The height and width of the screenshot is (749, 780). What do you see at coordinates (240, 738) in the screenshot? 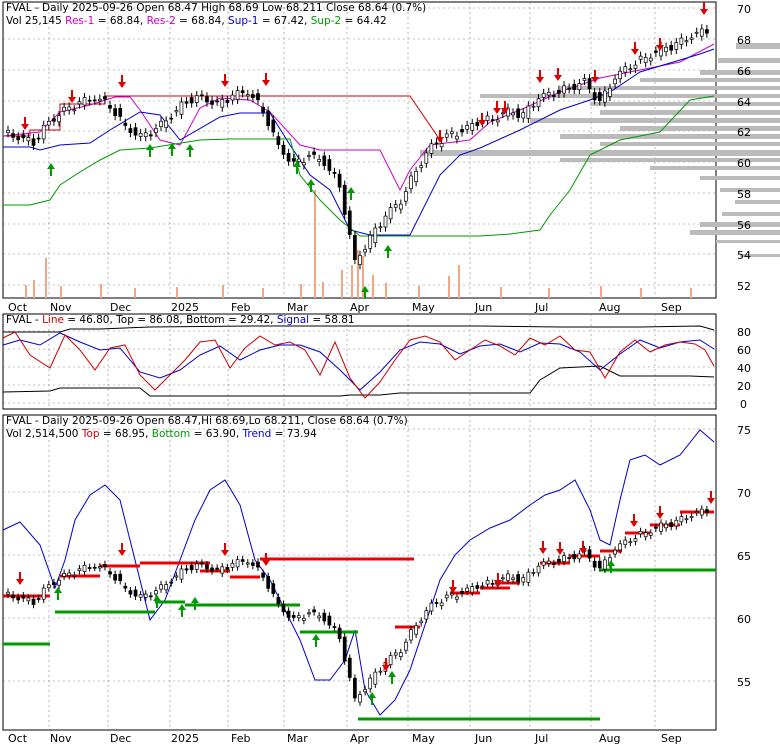
I see `x-tick: Feb` at bounding box center [240, 738].